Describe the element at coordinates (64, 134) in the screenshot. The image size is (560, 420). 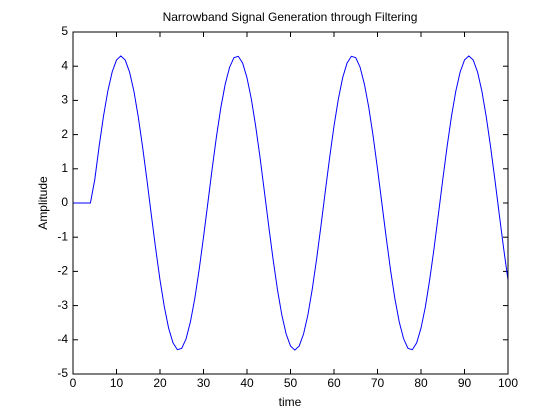
I see `y-tick-label: 2` at that location.